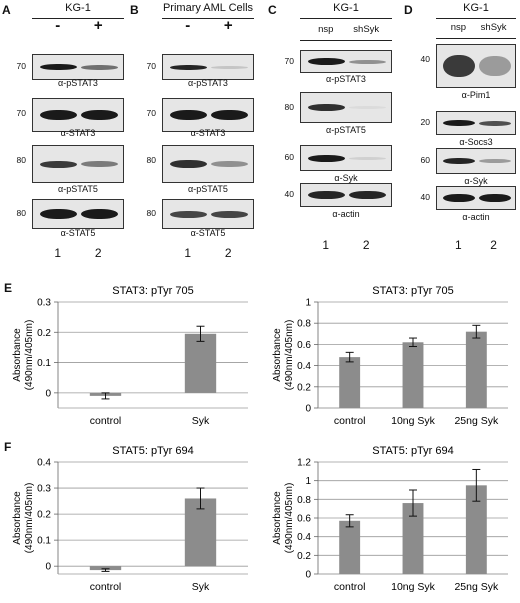 The height and width of the screenshot is (603, 520). What do you see at coordinates (44, 363) in the screenshot?
I see `y-tick-label: 0.1` at bounding box center [44, 363].